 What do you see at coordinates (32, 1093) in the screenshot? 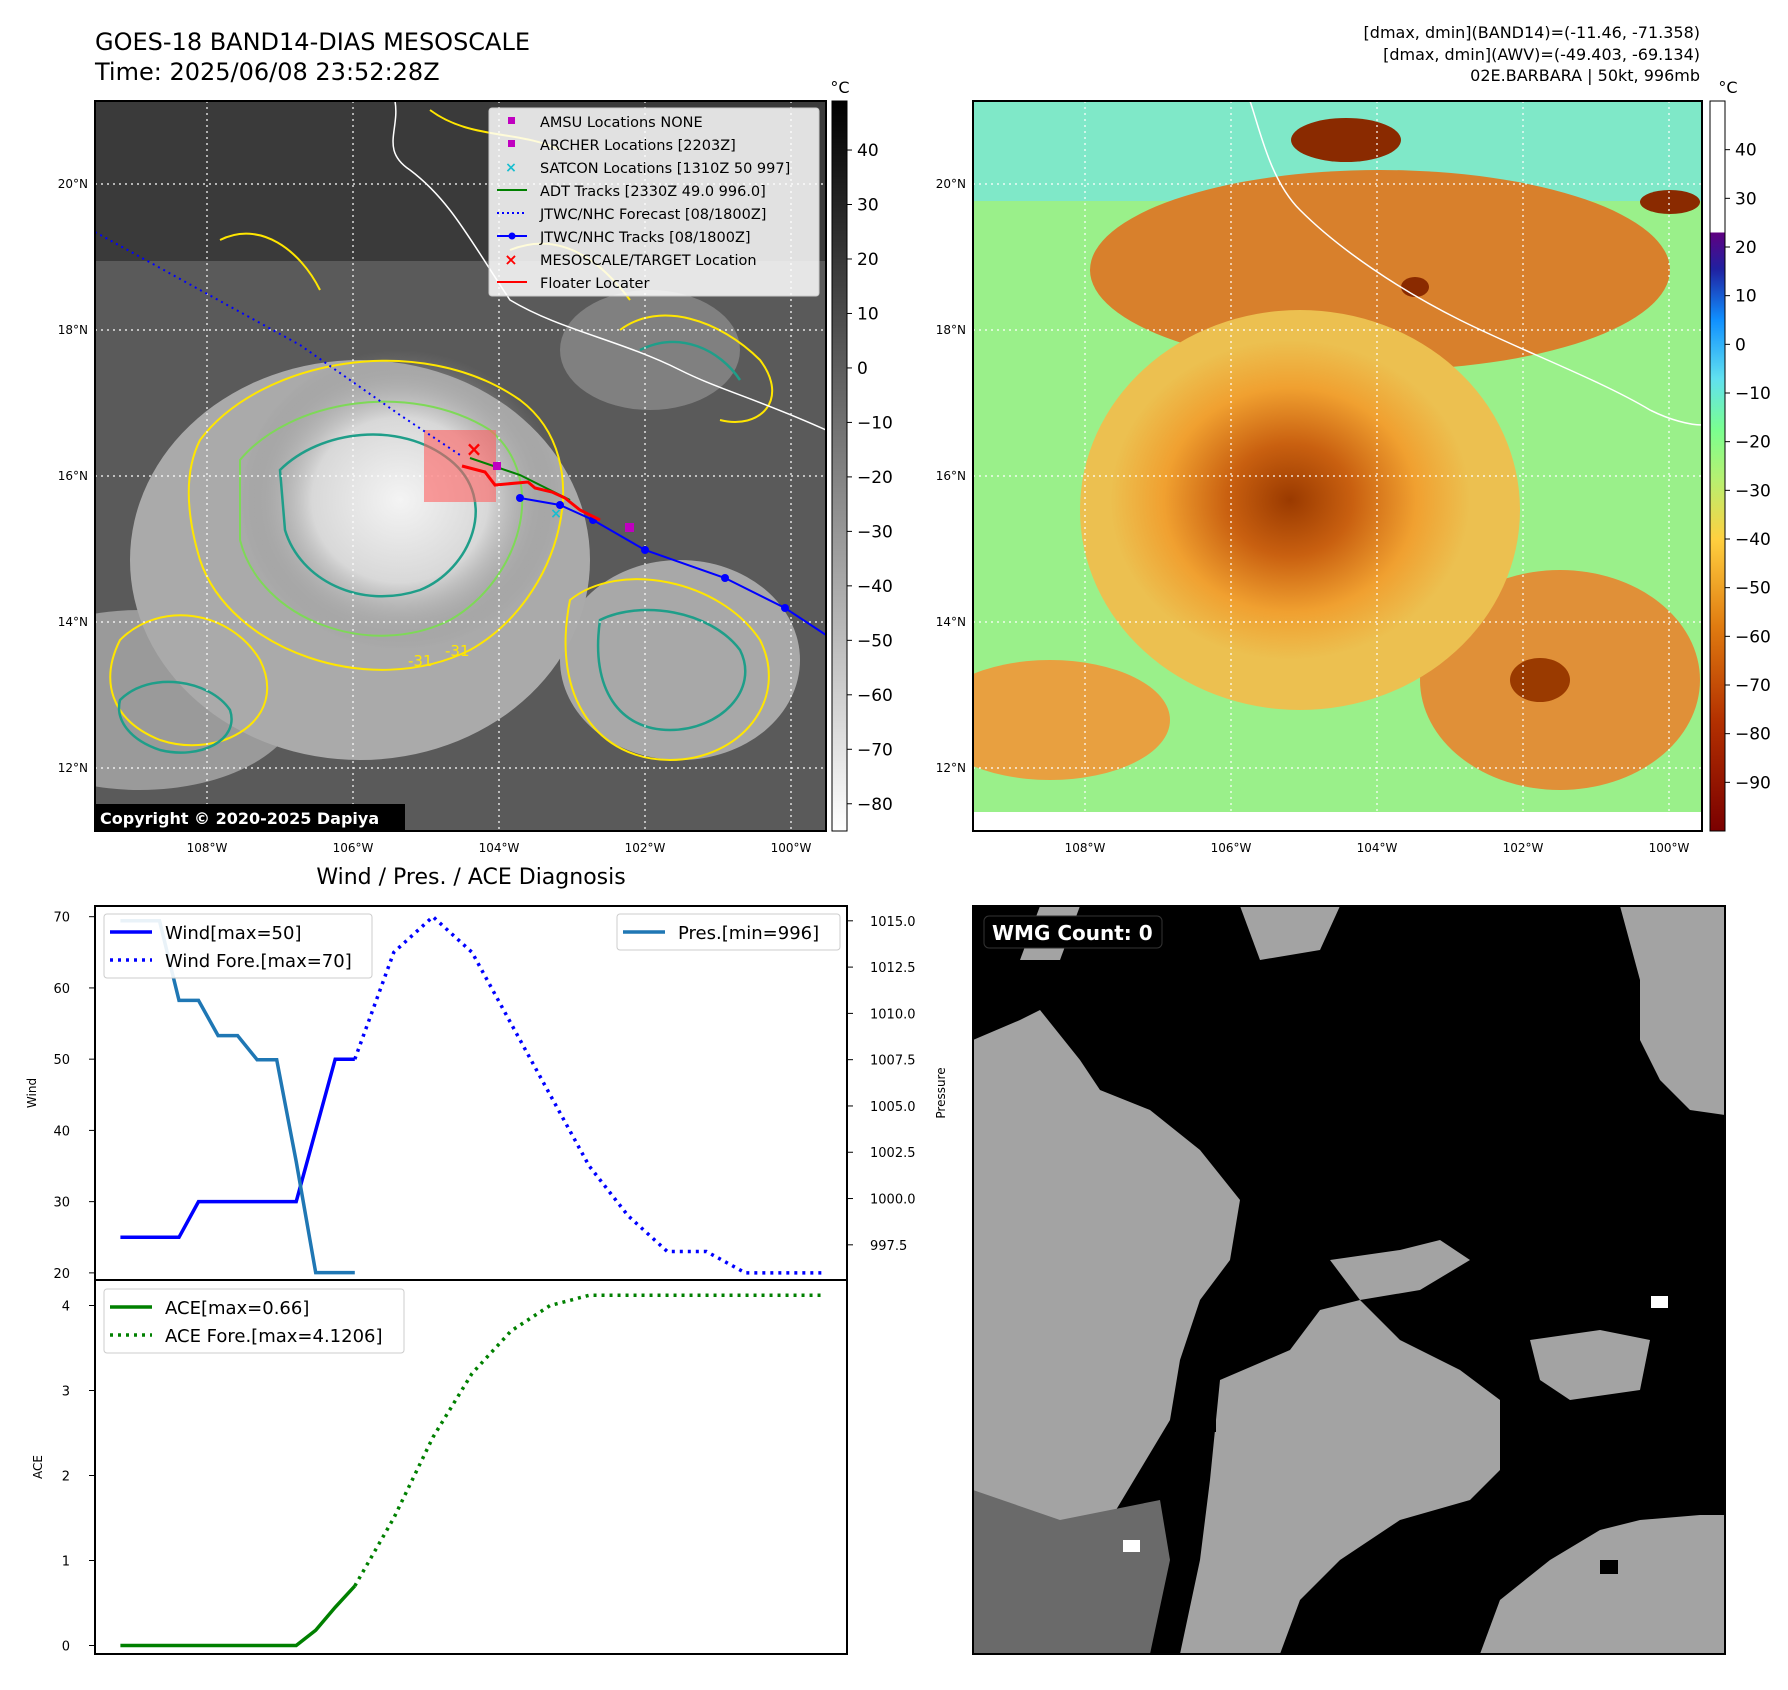
I see `wind-axis-label: Wind` at bounding box center [32, 1093].